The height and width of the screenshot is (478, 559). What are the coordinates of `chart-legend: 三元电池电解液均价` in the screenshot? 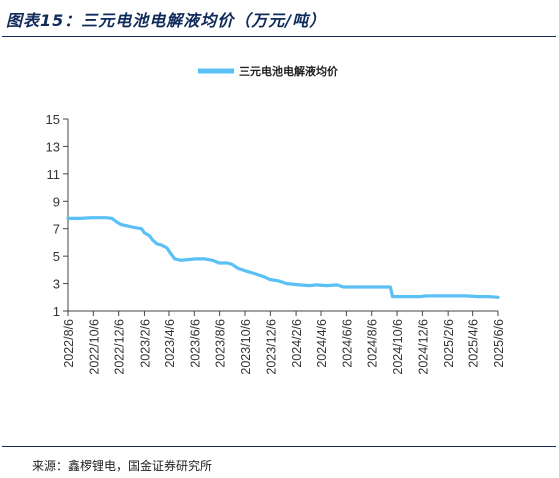 It's located at (268, 71).